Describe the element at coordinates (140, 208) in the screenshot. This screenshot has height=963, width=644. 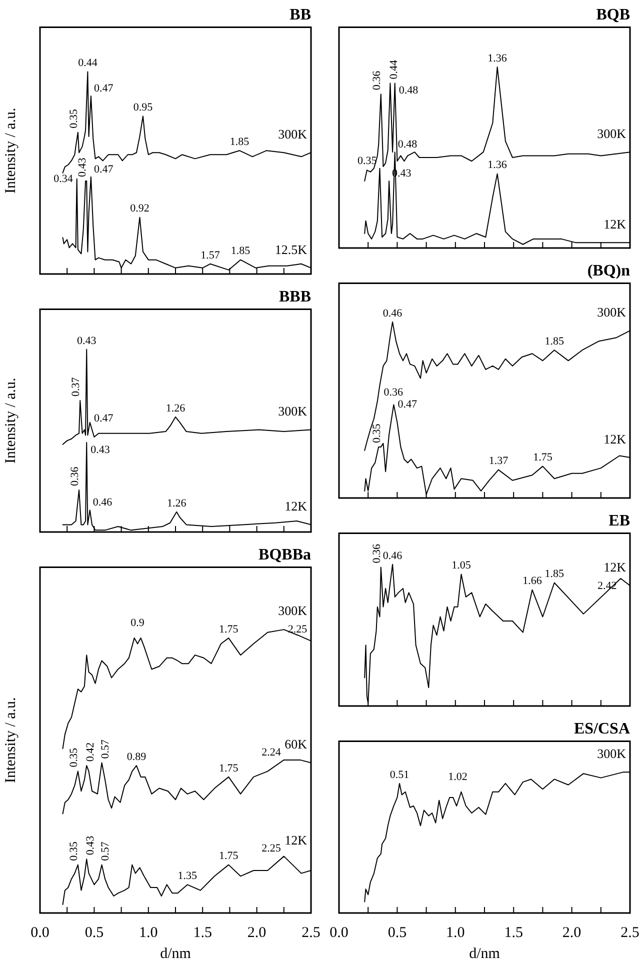
I see `annotation: 0.92` at that location.